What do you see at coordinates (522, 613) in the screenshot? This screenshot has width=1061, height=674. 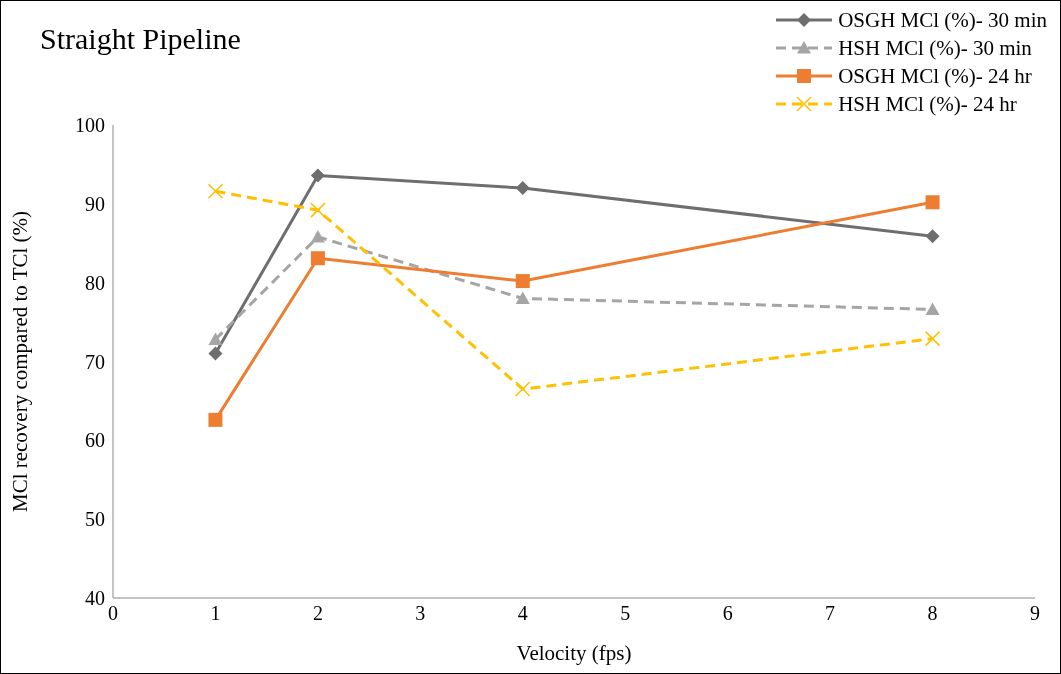 I see `x-tick-label: 4` at bounding box center [522, 613].